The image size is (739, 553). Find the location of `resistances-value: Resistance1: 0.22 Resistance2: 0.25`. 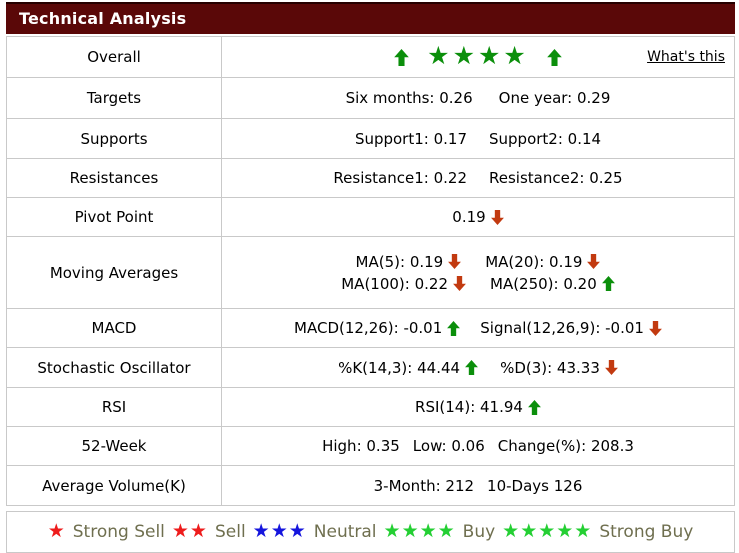

resistances-value: Resistance1: 0.22 Resistance2: 0.25 is located at coordinates (478, 178).